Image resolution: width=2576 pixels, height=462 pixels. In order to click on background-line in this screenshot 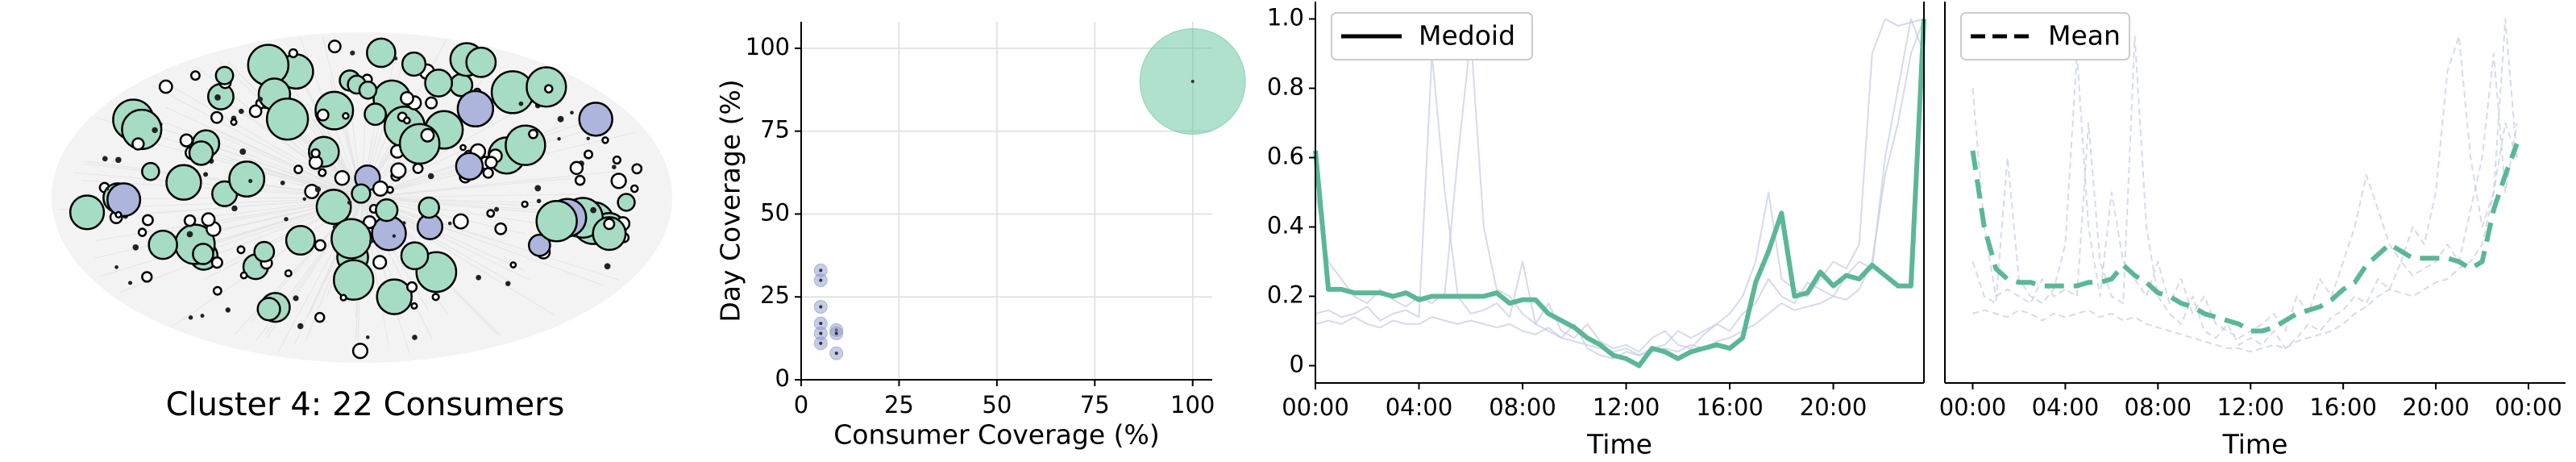, I will do `click(2244, 178)`.